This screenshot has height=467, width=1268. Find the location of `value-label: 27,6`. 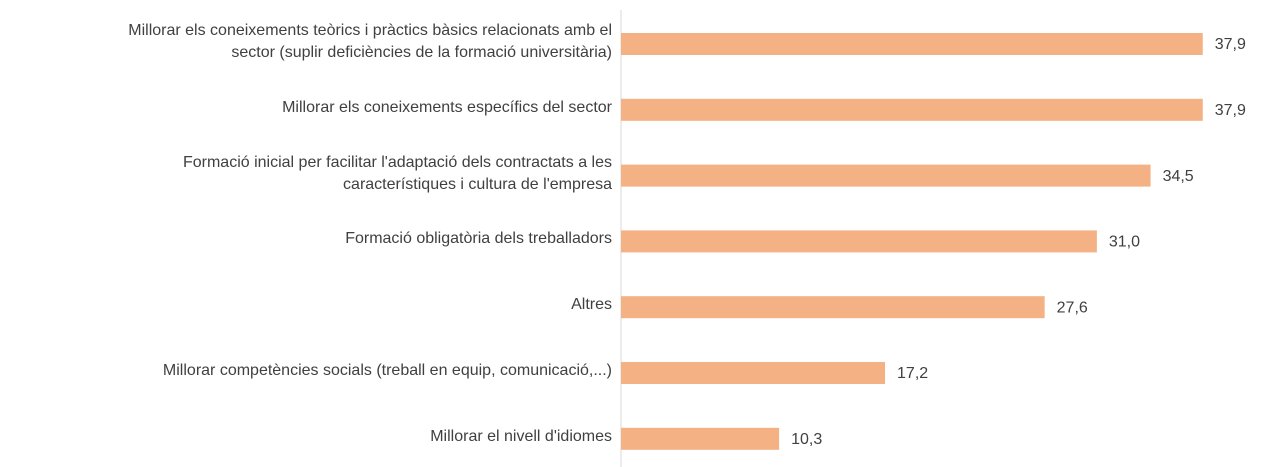

value-label: 27,6 is located at coordinates (1072, 307).